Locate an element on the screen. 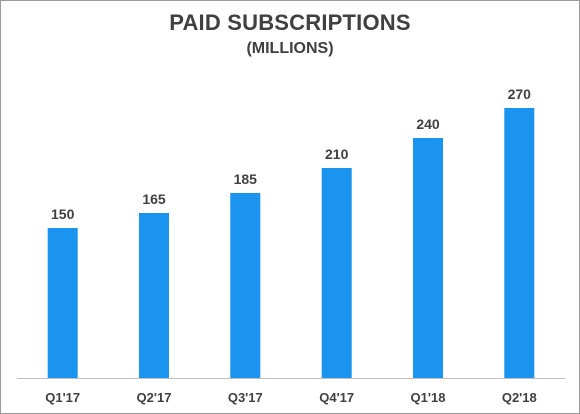  x-tick-label: Q4'17 is located at coordinates (336, 397).